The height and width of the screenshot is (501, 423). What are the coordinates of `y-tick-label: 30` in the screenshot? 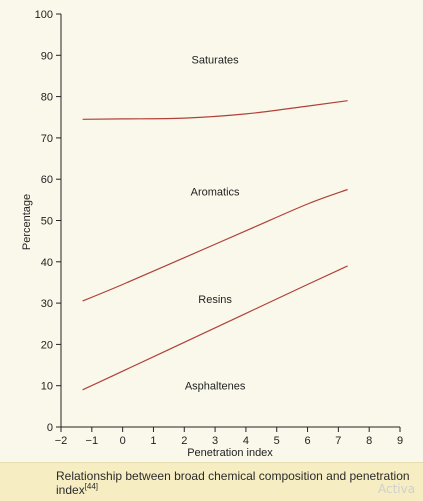 It's located at (47, 304).